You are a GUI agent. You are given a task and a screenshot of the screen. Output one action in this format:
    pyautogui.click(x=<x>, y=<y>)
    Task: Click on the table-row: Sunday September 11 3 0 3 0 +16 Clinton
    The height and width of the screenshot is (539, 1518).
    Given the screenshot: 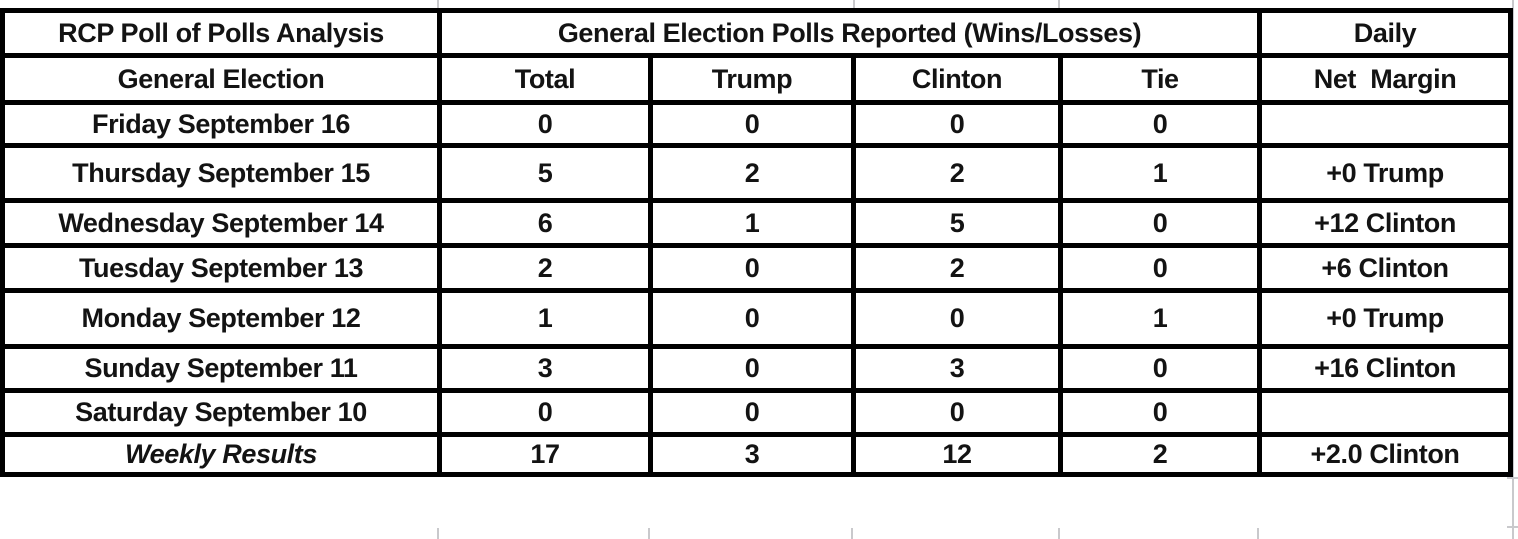 What is the action you would take?
    pyautogui.click(x=757, y=368)
    